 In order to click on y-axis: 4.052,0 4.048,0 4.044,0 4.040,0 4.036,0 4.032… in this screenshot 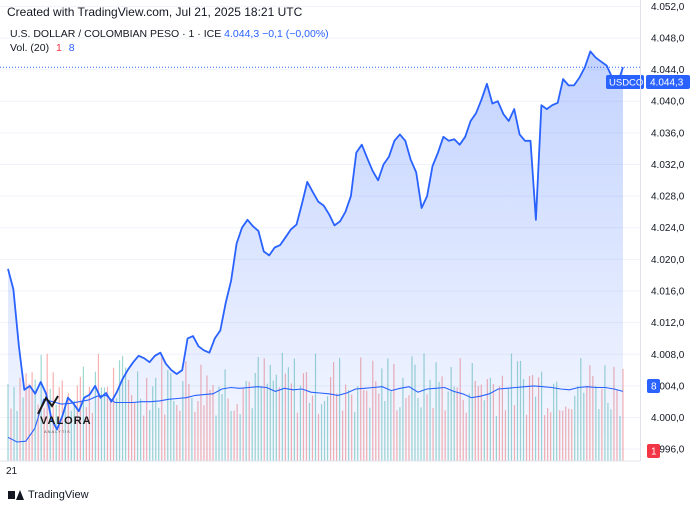, I will do `click(668, 229)`.